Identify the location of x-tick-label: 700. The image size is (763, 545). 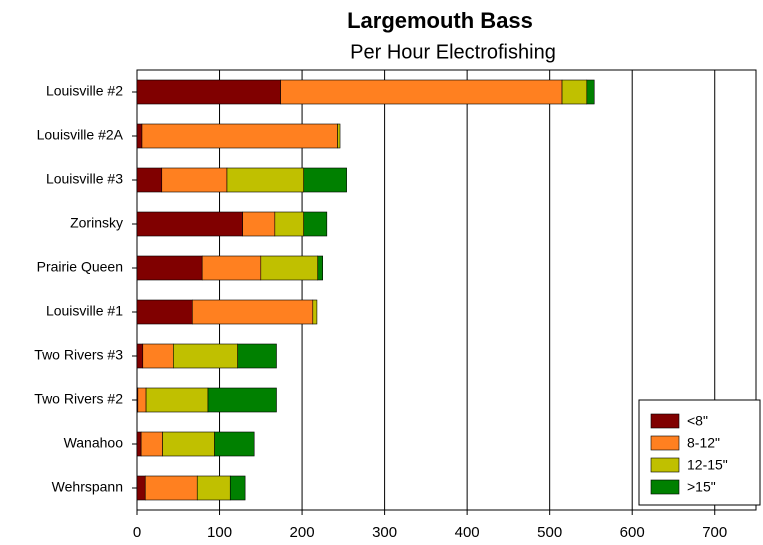
(714, 532).